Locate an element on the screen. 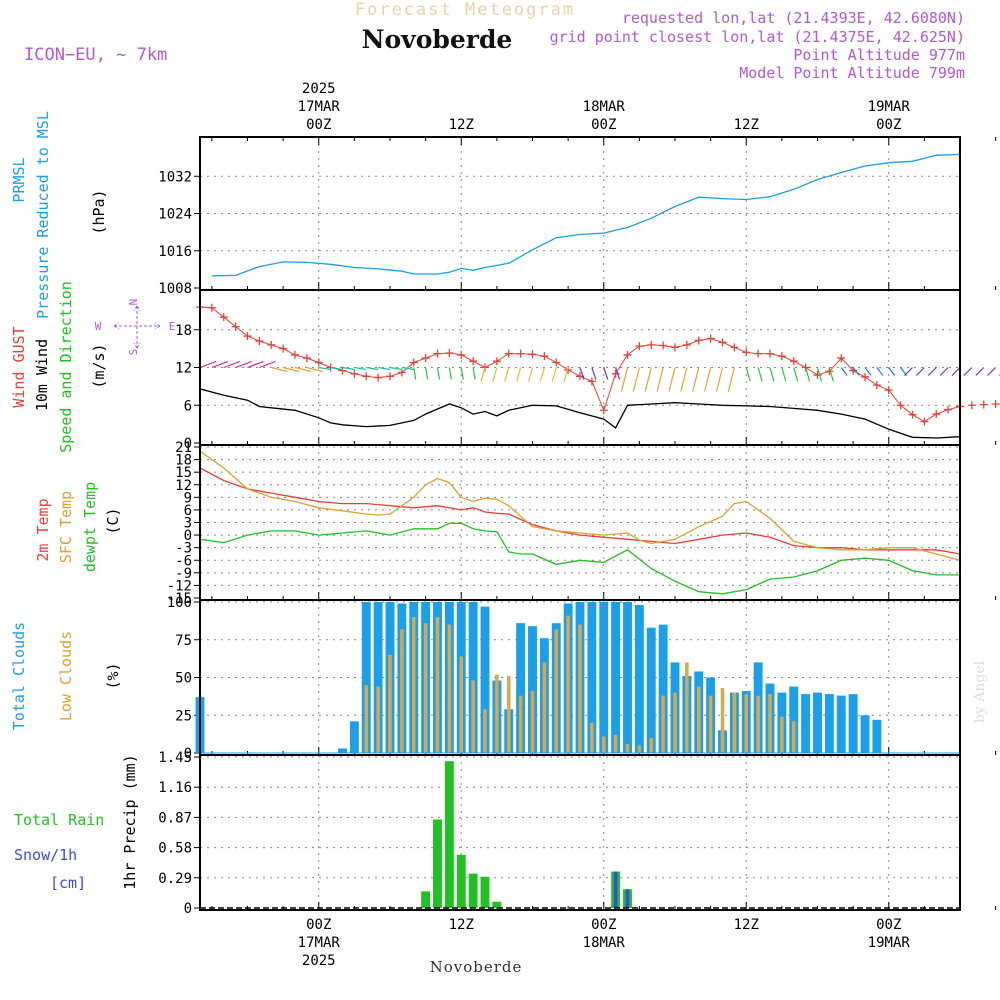 This screenshot has height=1000, width=1000. prmsl-line is located at coordinates (585, 215).